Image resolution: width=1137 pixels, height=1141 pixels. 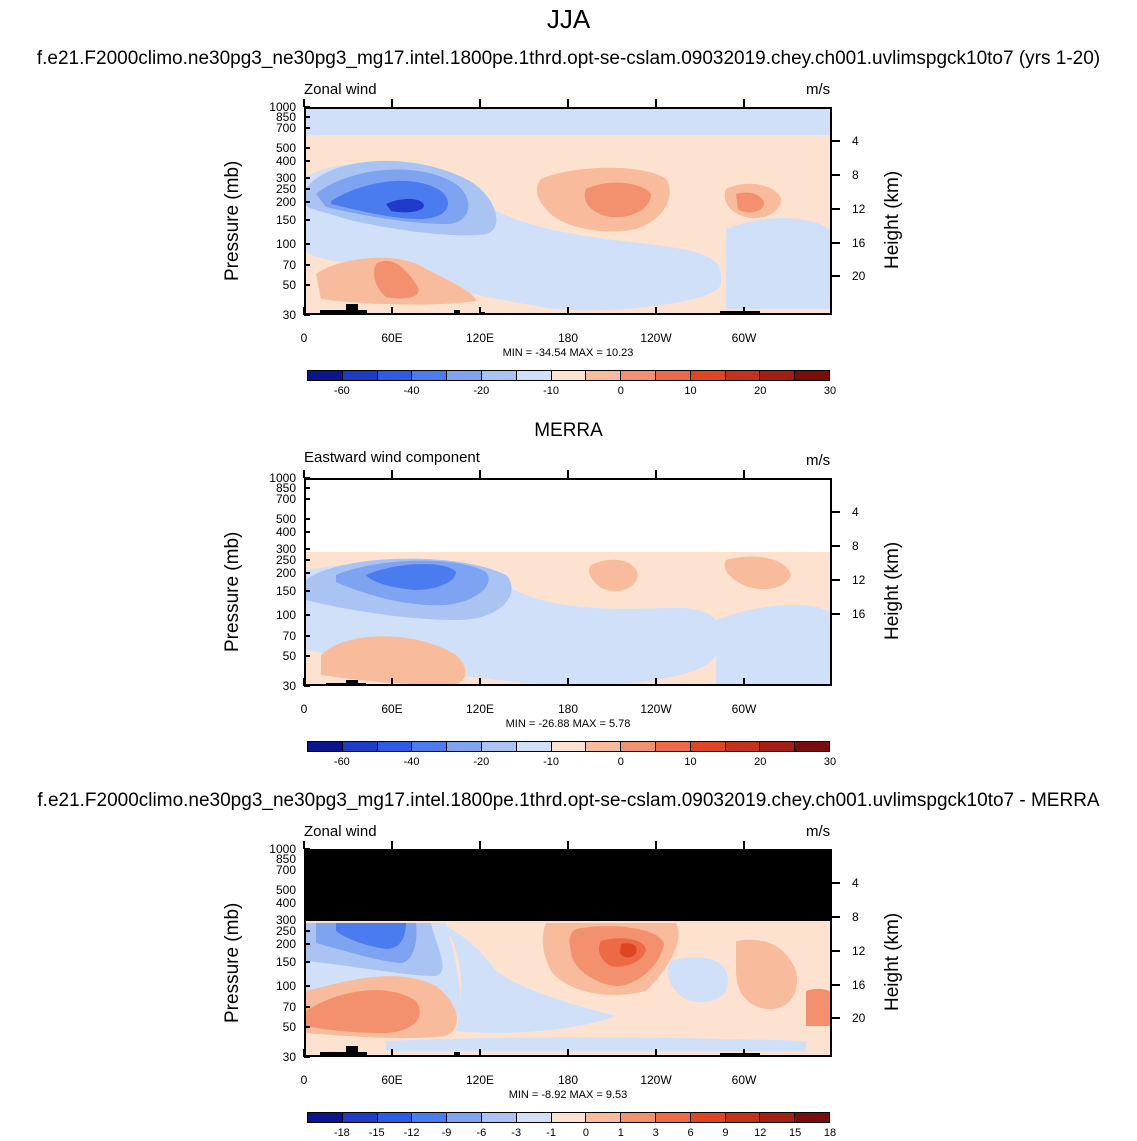 What do you see at coordinates (855, 916) in the screenshot?
I see `p3-height-tick-label: 8` at bounding box center [855, 916].